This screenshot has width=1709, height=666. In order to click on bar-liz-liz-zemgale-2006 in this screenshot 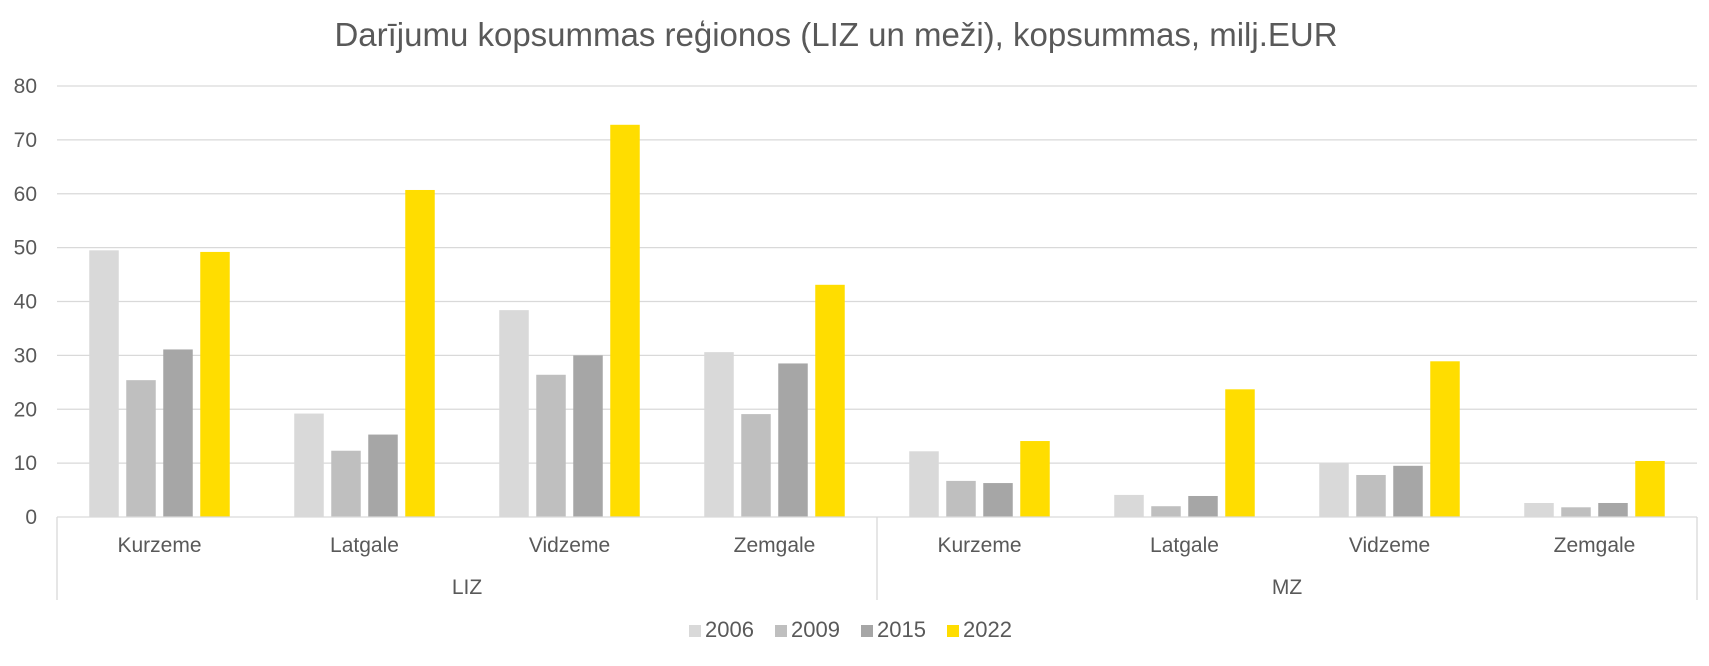, I will do `click(719, 434)`.